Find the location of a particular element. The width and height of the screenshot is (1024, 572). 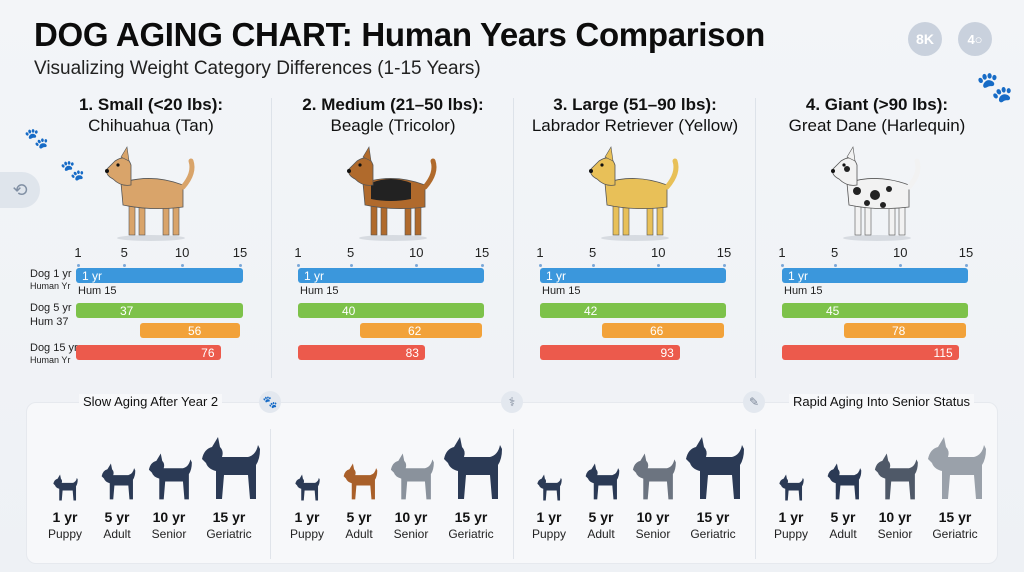

bar-dog-5-yr: 42 is located at coordinates (633, 310).